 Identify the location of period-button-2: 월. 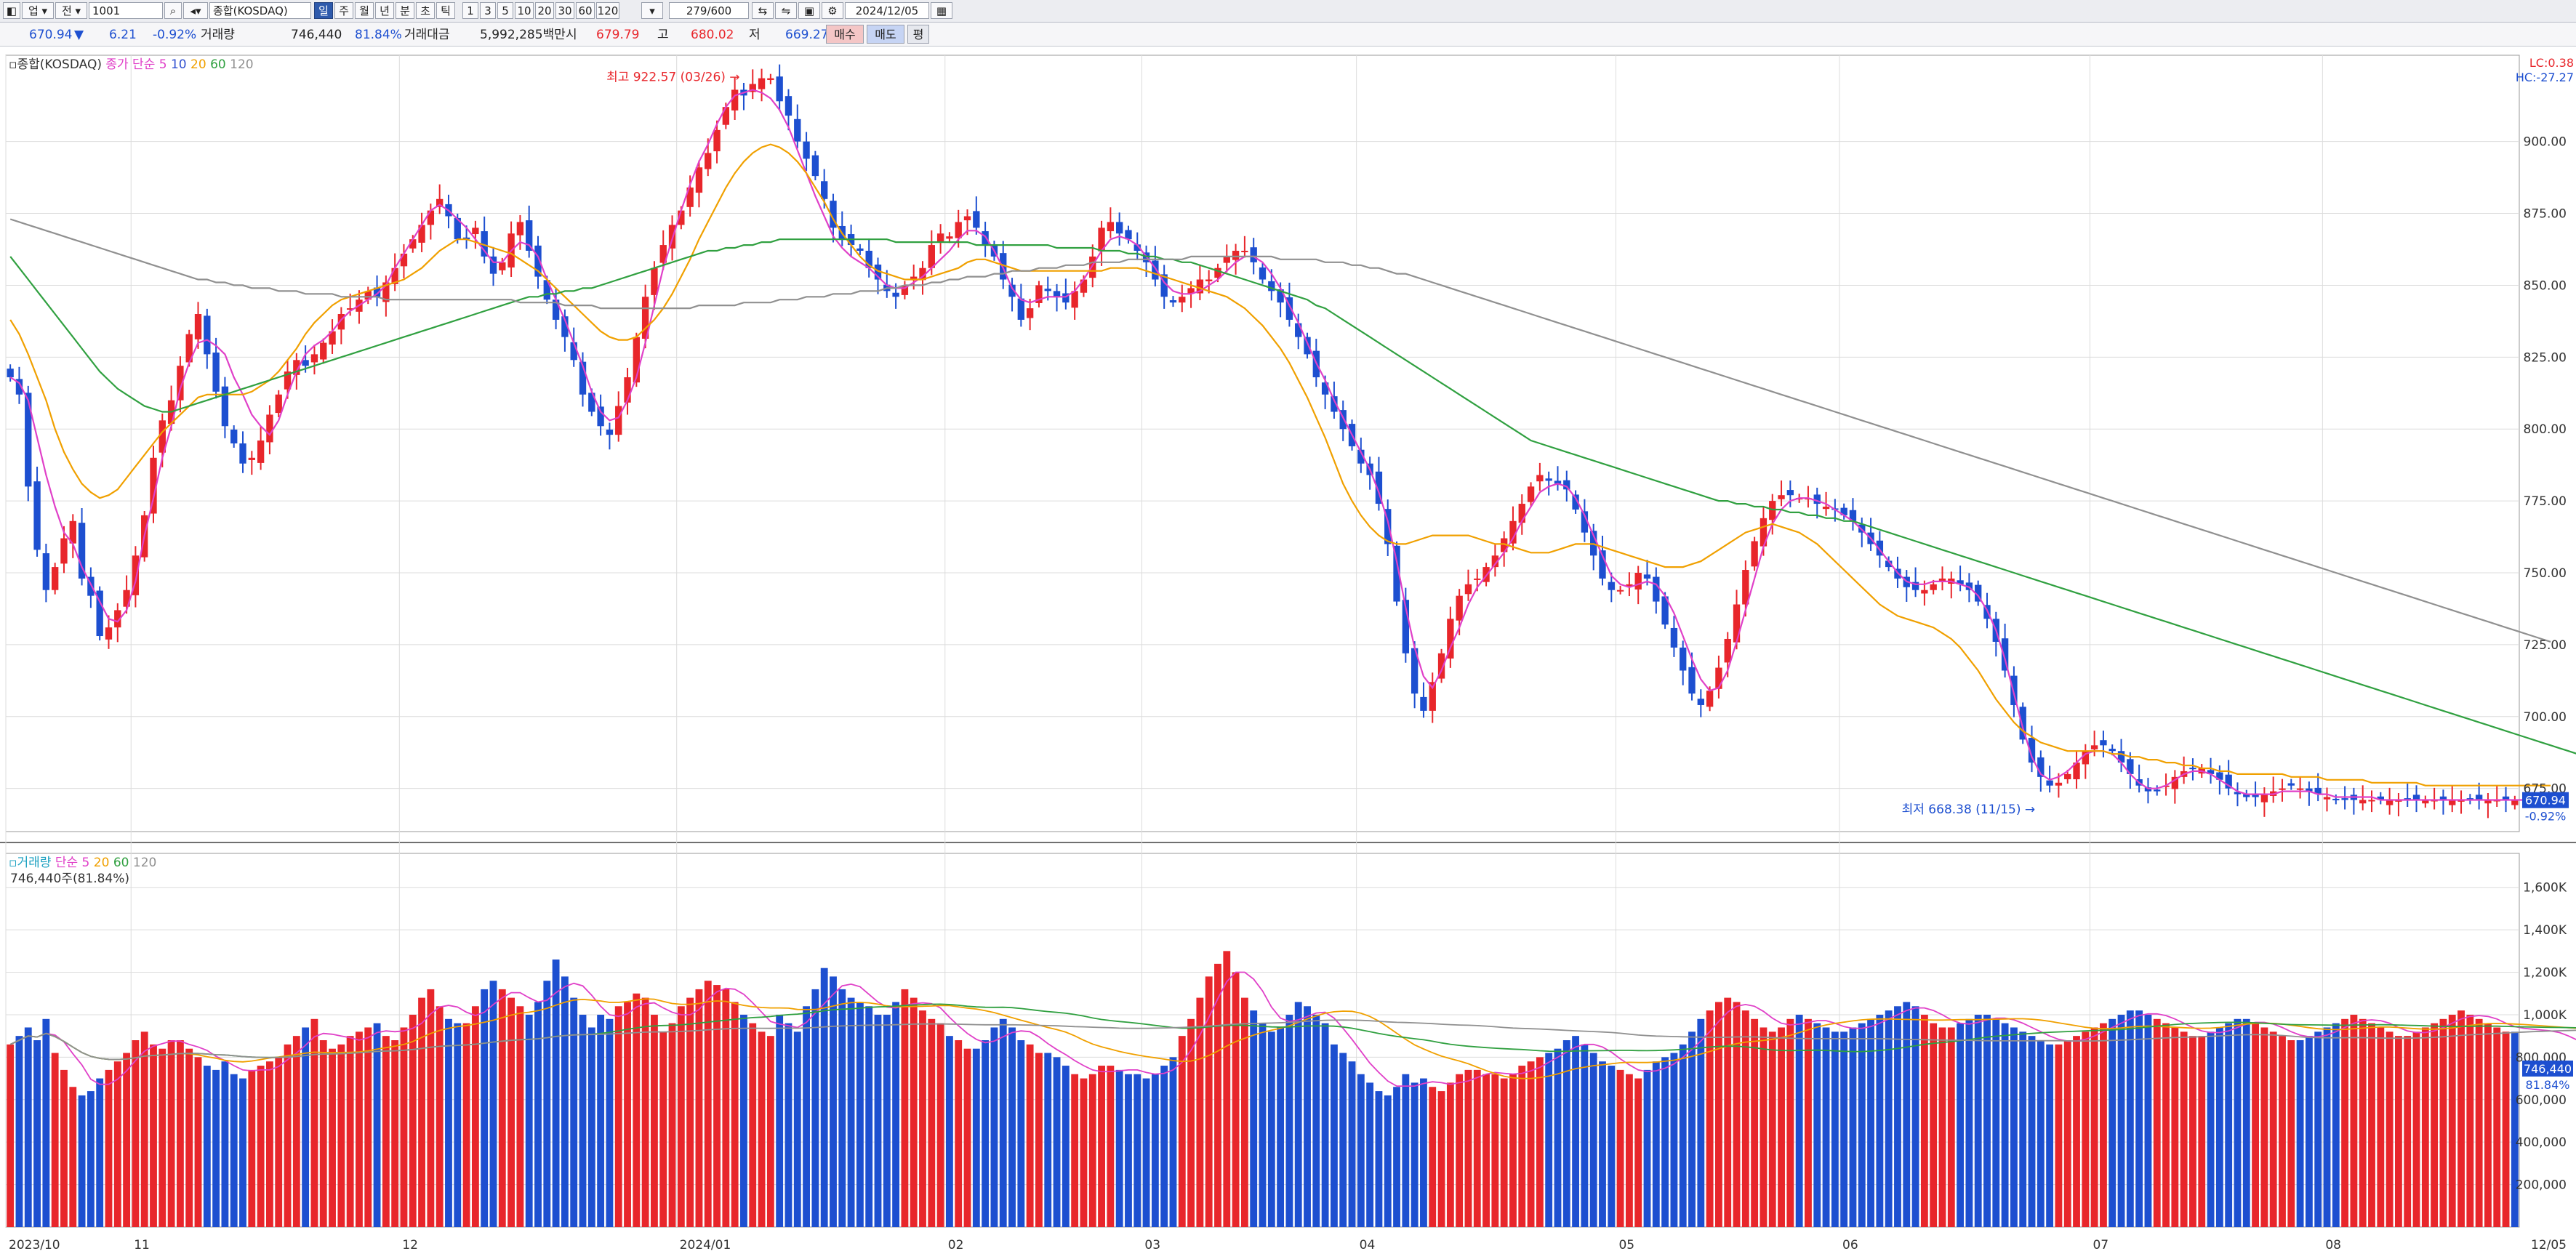
(364, 10).